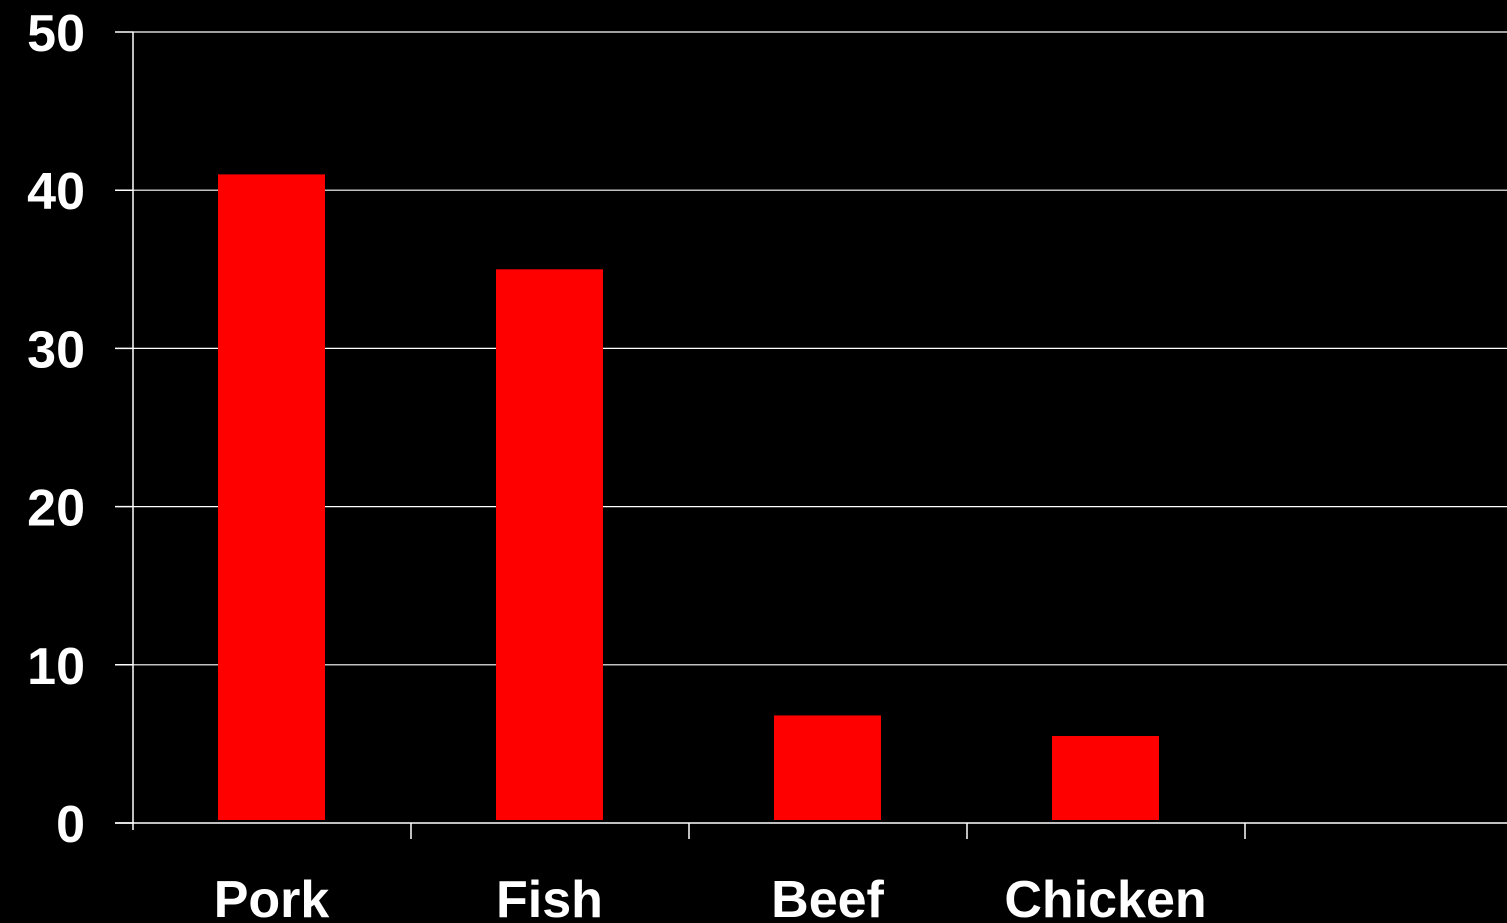 The image size is (1507, 923). What do you see at coordinates (1105, 777) in the screenshot?
I see `bar-chicken` at bounding box center [1105, 777].